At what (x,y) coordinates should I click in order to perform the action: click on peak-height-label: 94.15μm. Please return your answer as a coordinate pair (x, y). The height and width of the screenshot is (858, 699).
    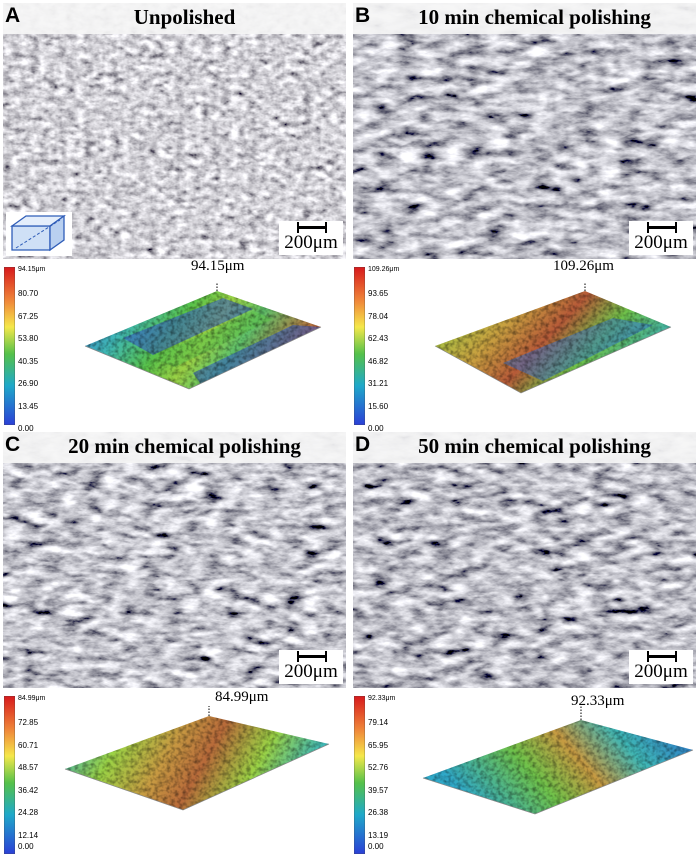
    Looking at the image, I should click on (218, 266).